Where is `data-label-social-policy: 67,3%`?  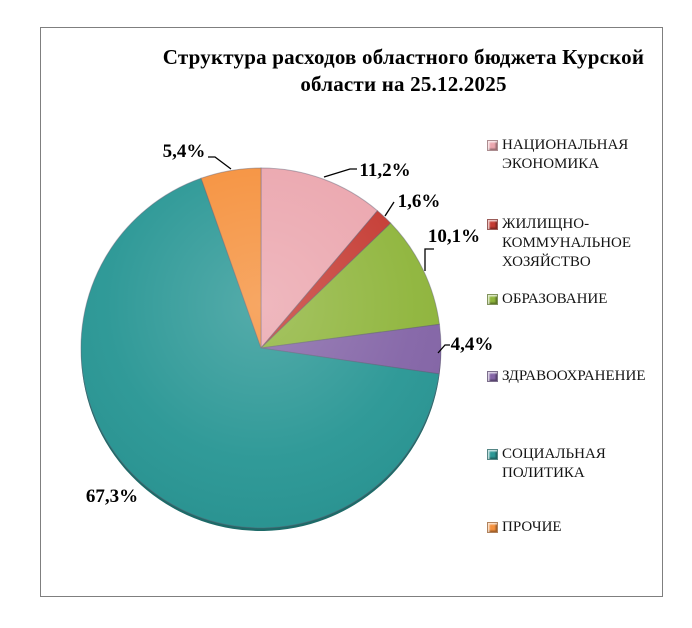
data-label-social-policy: 67,3% is located at coordinates (112, 496).